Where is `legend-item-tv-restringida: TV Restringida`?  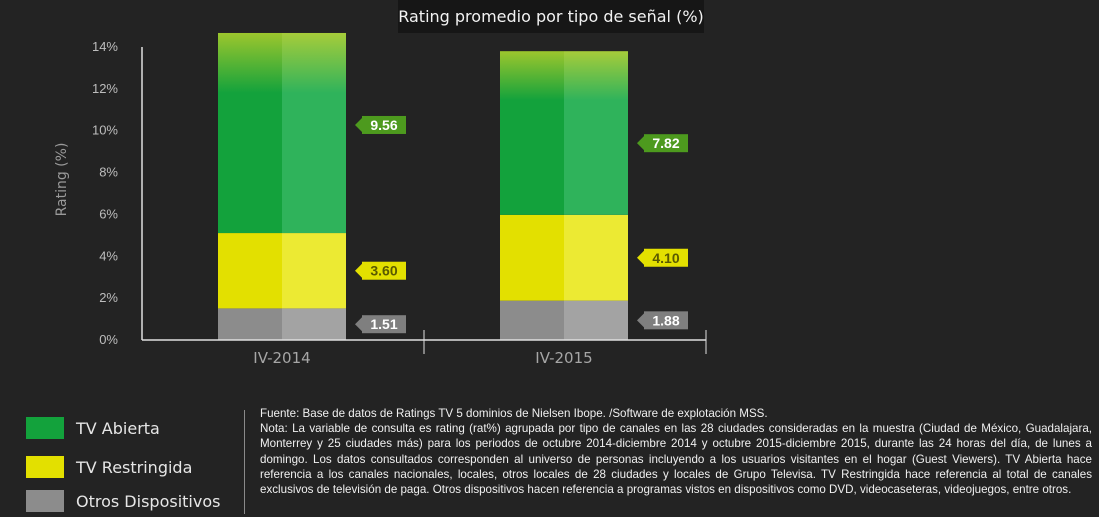
legend-item-tv-restringida: TV Restringida is located at coordinates (109, 467).